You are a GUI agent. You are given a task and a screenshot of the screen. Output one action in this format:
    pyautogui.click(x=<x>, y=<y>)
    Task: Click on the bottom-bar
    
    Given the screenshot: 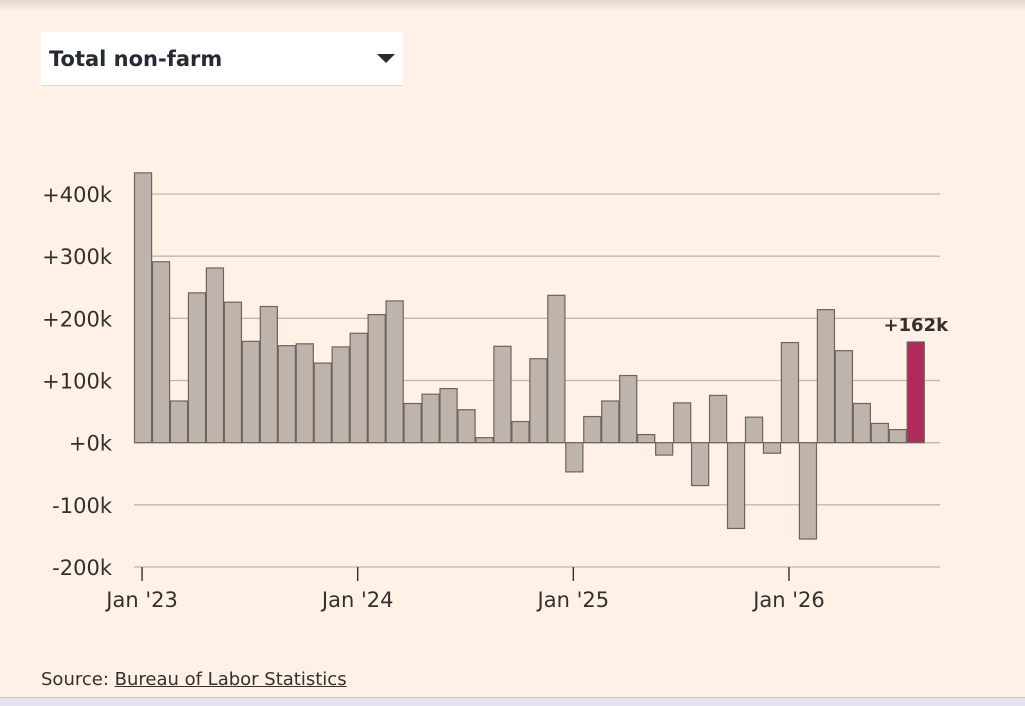 What is the action you would take?
    pyautogui.click(x=512, y=701)
    